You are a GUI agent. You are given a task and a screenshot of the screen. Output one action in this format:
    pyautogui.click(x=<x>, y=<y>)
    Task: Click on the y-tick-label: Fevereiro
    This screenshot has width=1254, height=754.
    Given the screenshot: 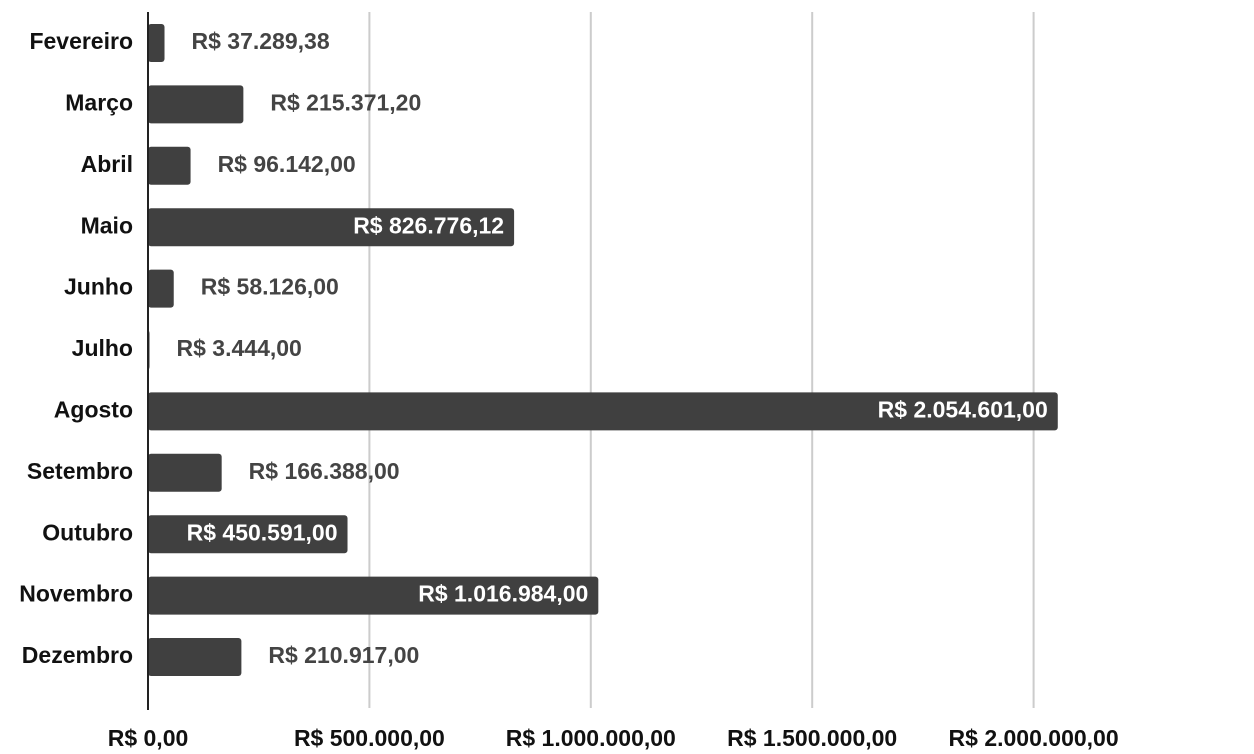 What is the action you would take?
    pyautogui.click(x=81, y=41)
    